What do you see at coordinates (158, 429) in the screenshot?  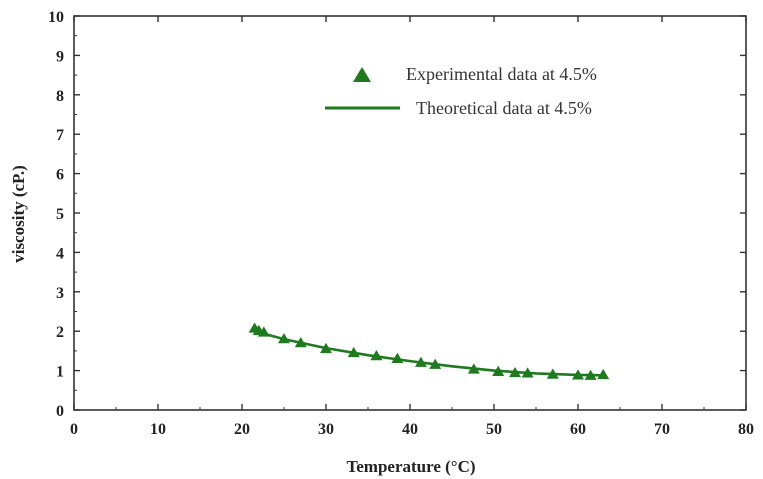 I see `x-tick-label: 10` at bounding box center [158, 429].